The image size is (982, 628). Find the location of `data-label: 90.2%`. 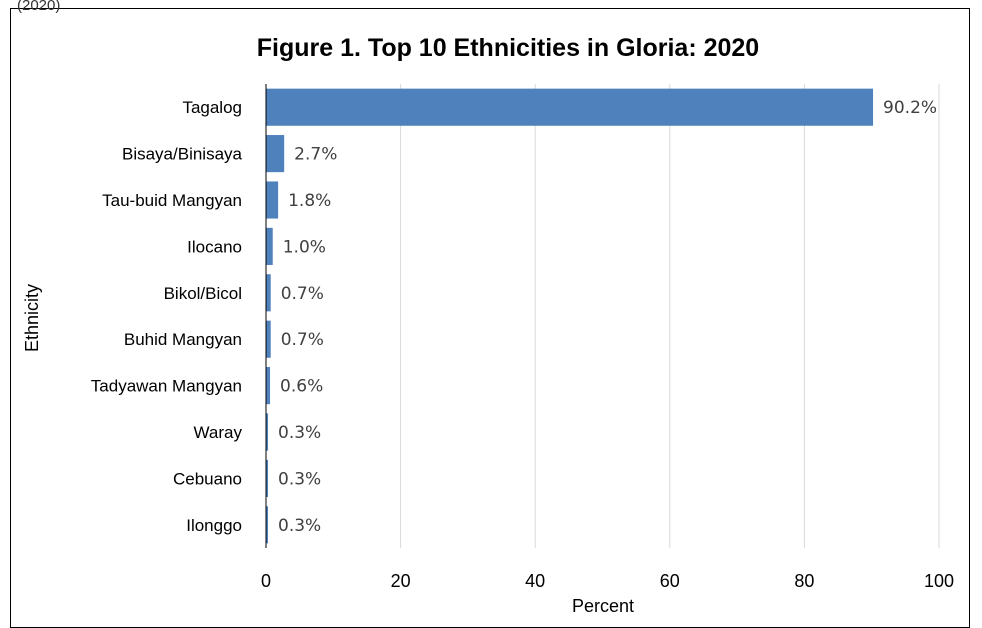

data-label: 90.2% is located at coordinates (910, 108).